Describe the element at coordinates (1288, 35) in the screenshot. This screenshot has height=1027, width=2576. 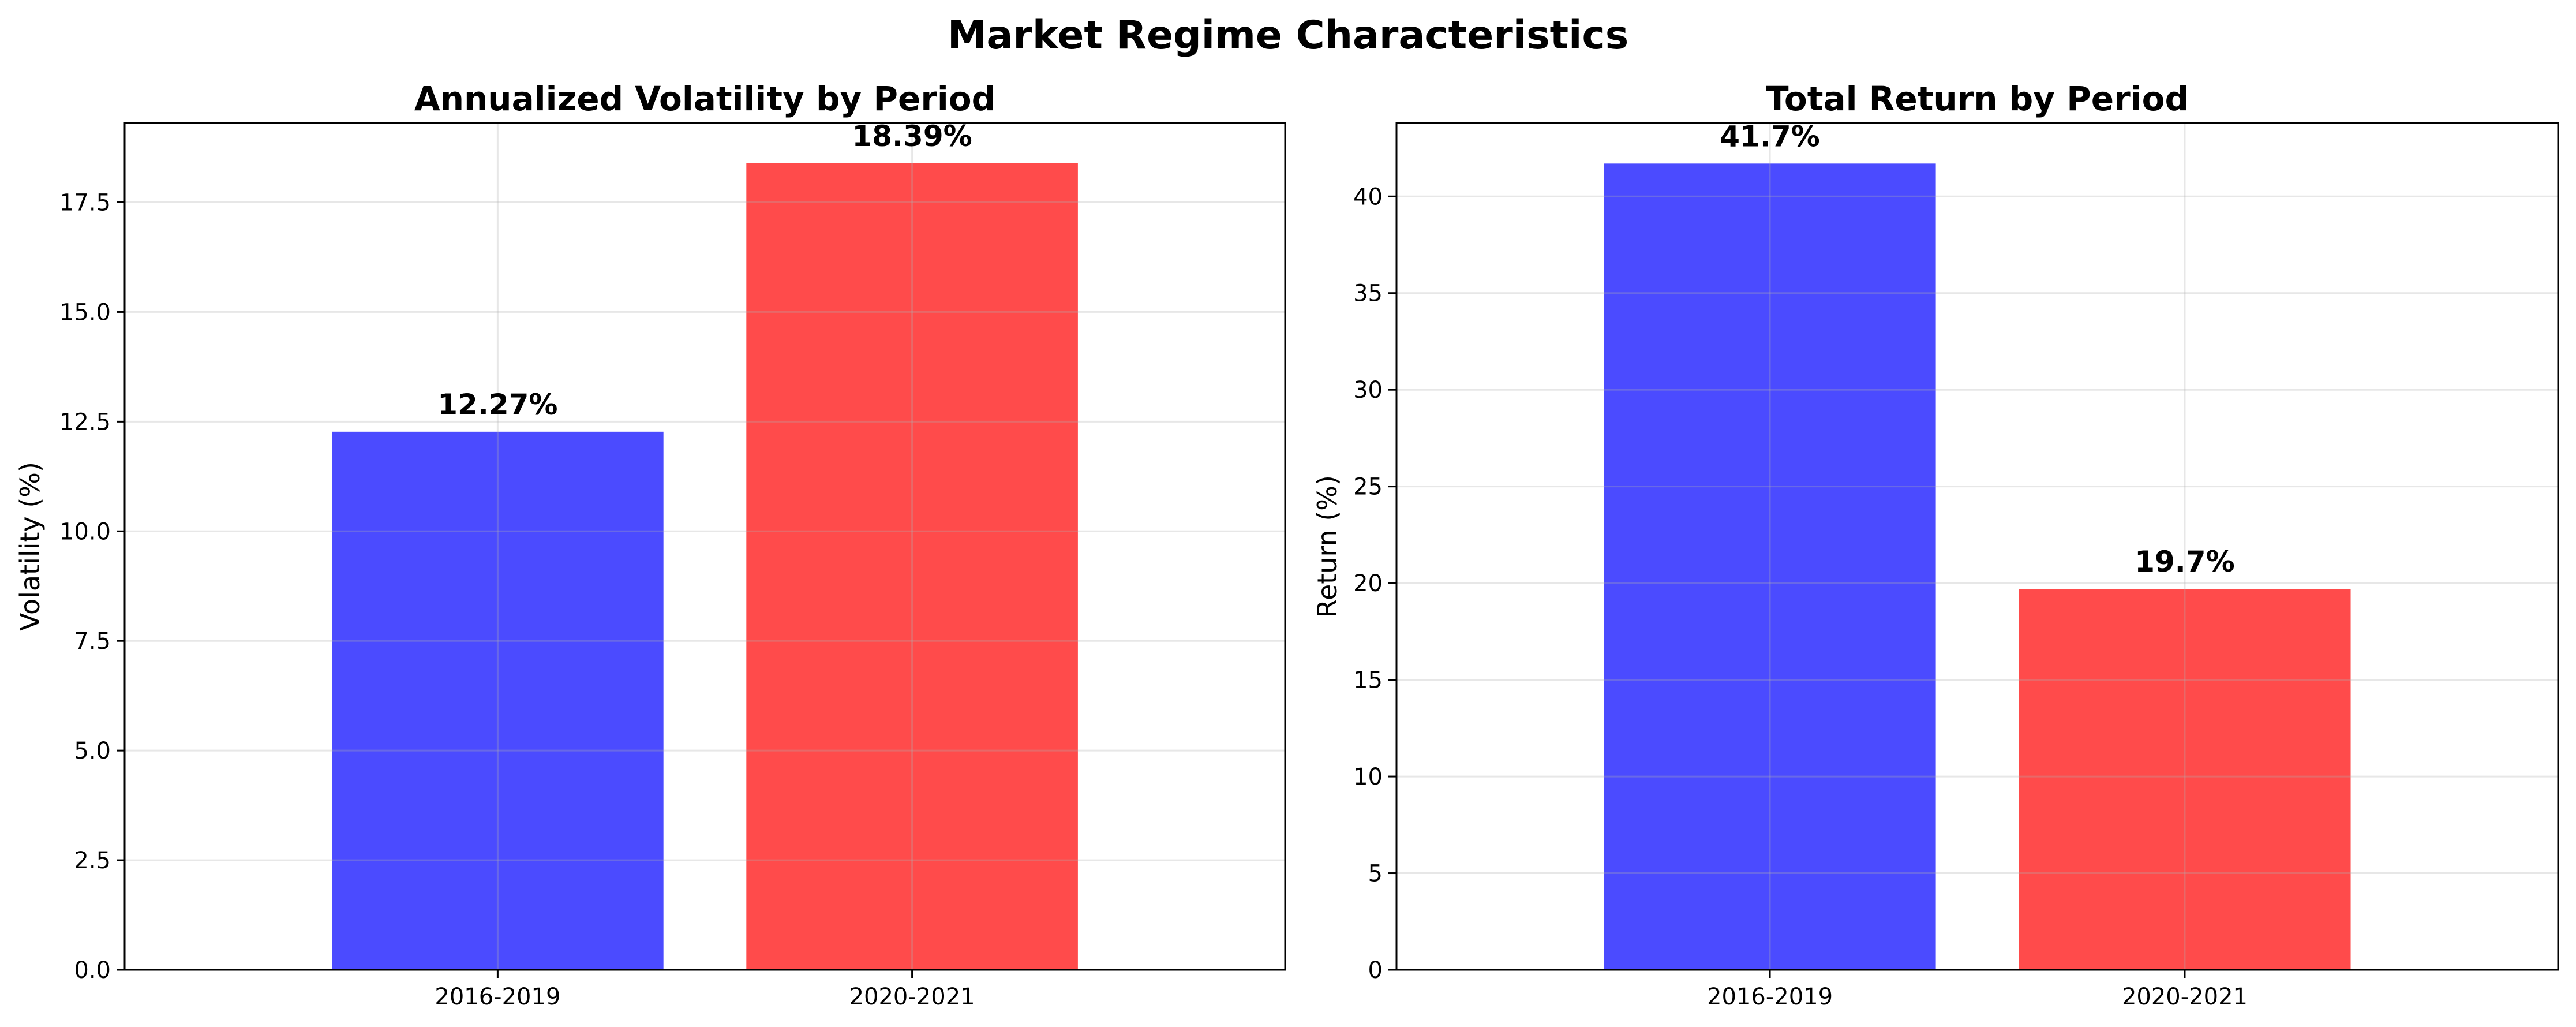
I see `figure-title: Market Regime Characteristics` at that location.